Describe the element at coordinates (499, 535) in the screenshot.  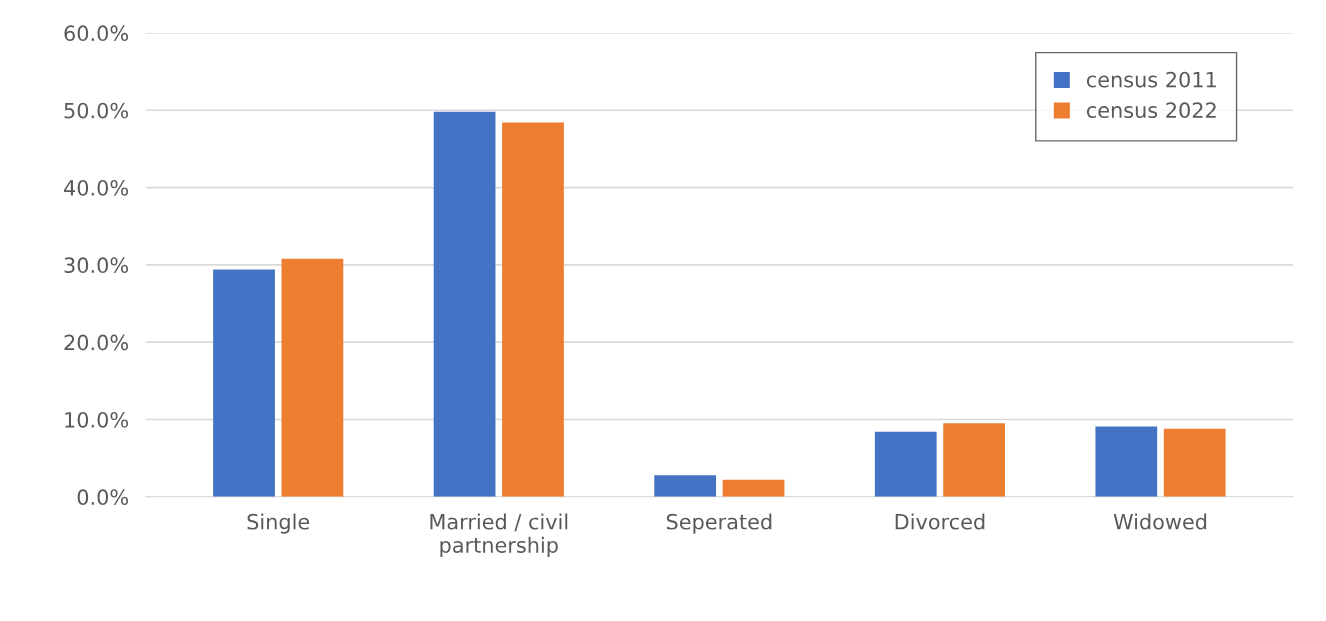
I see `x-tick-label: Married / civil partnership` at that location.